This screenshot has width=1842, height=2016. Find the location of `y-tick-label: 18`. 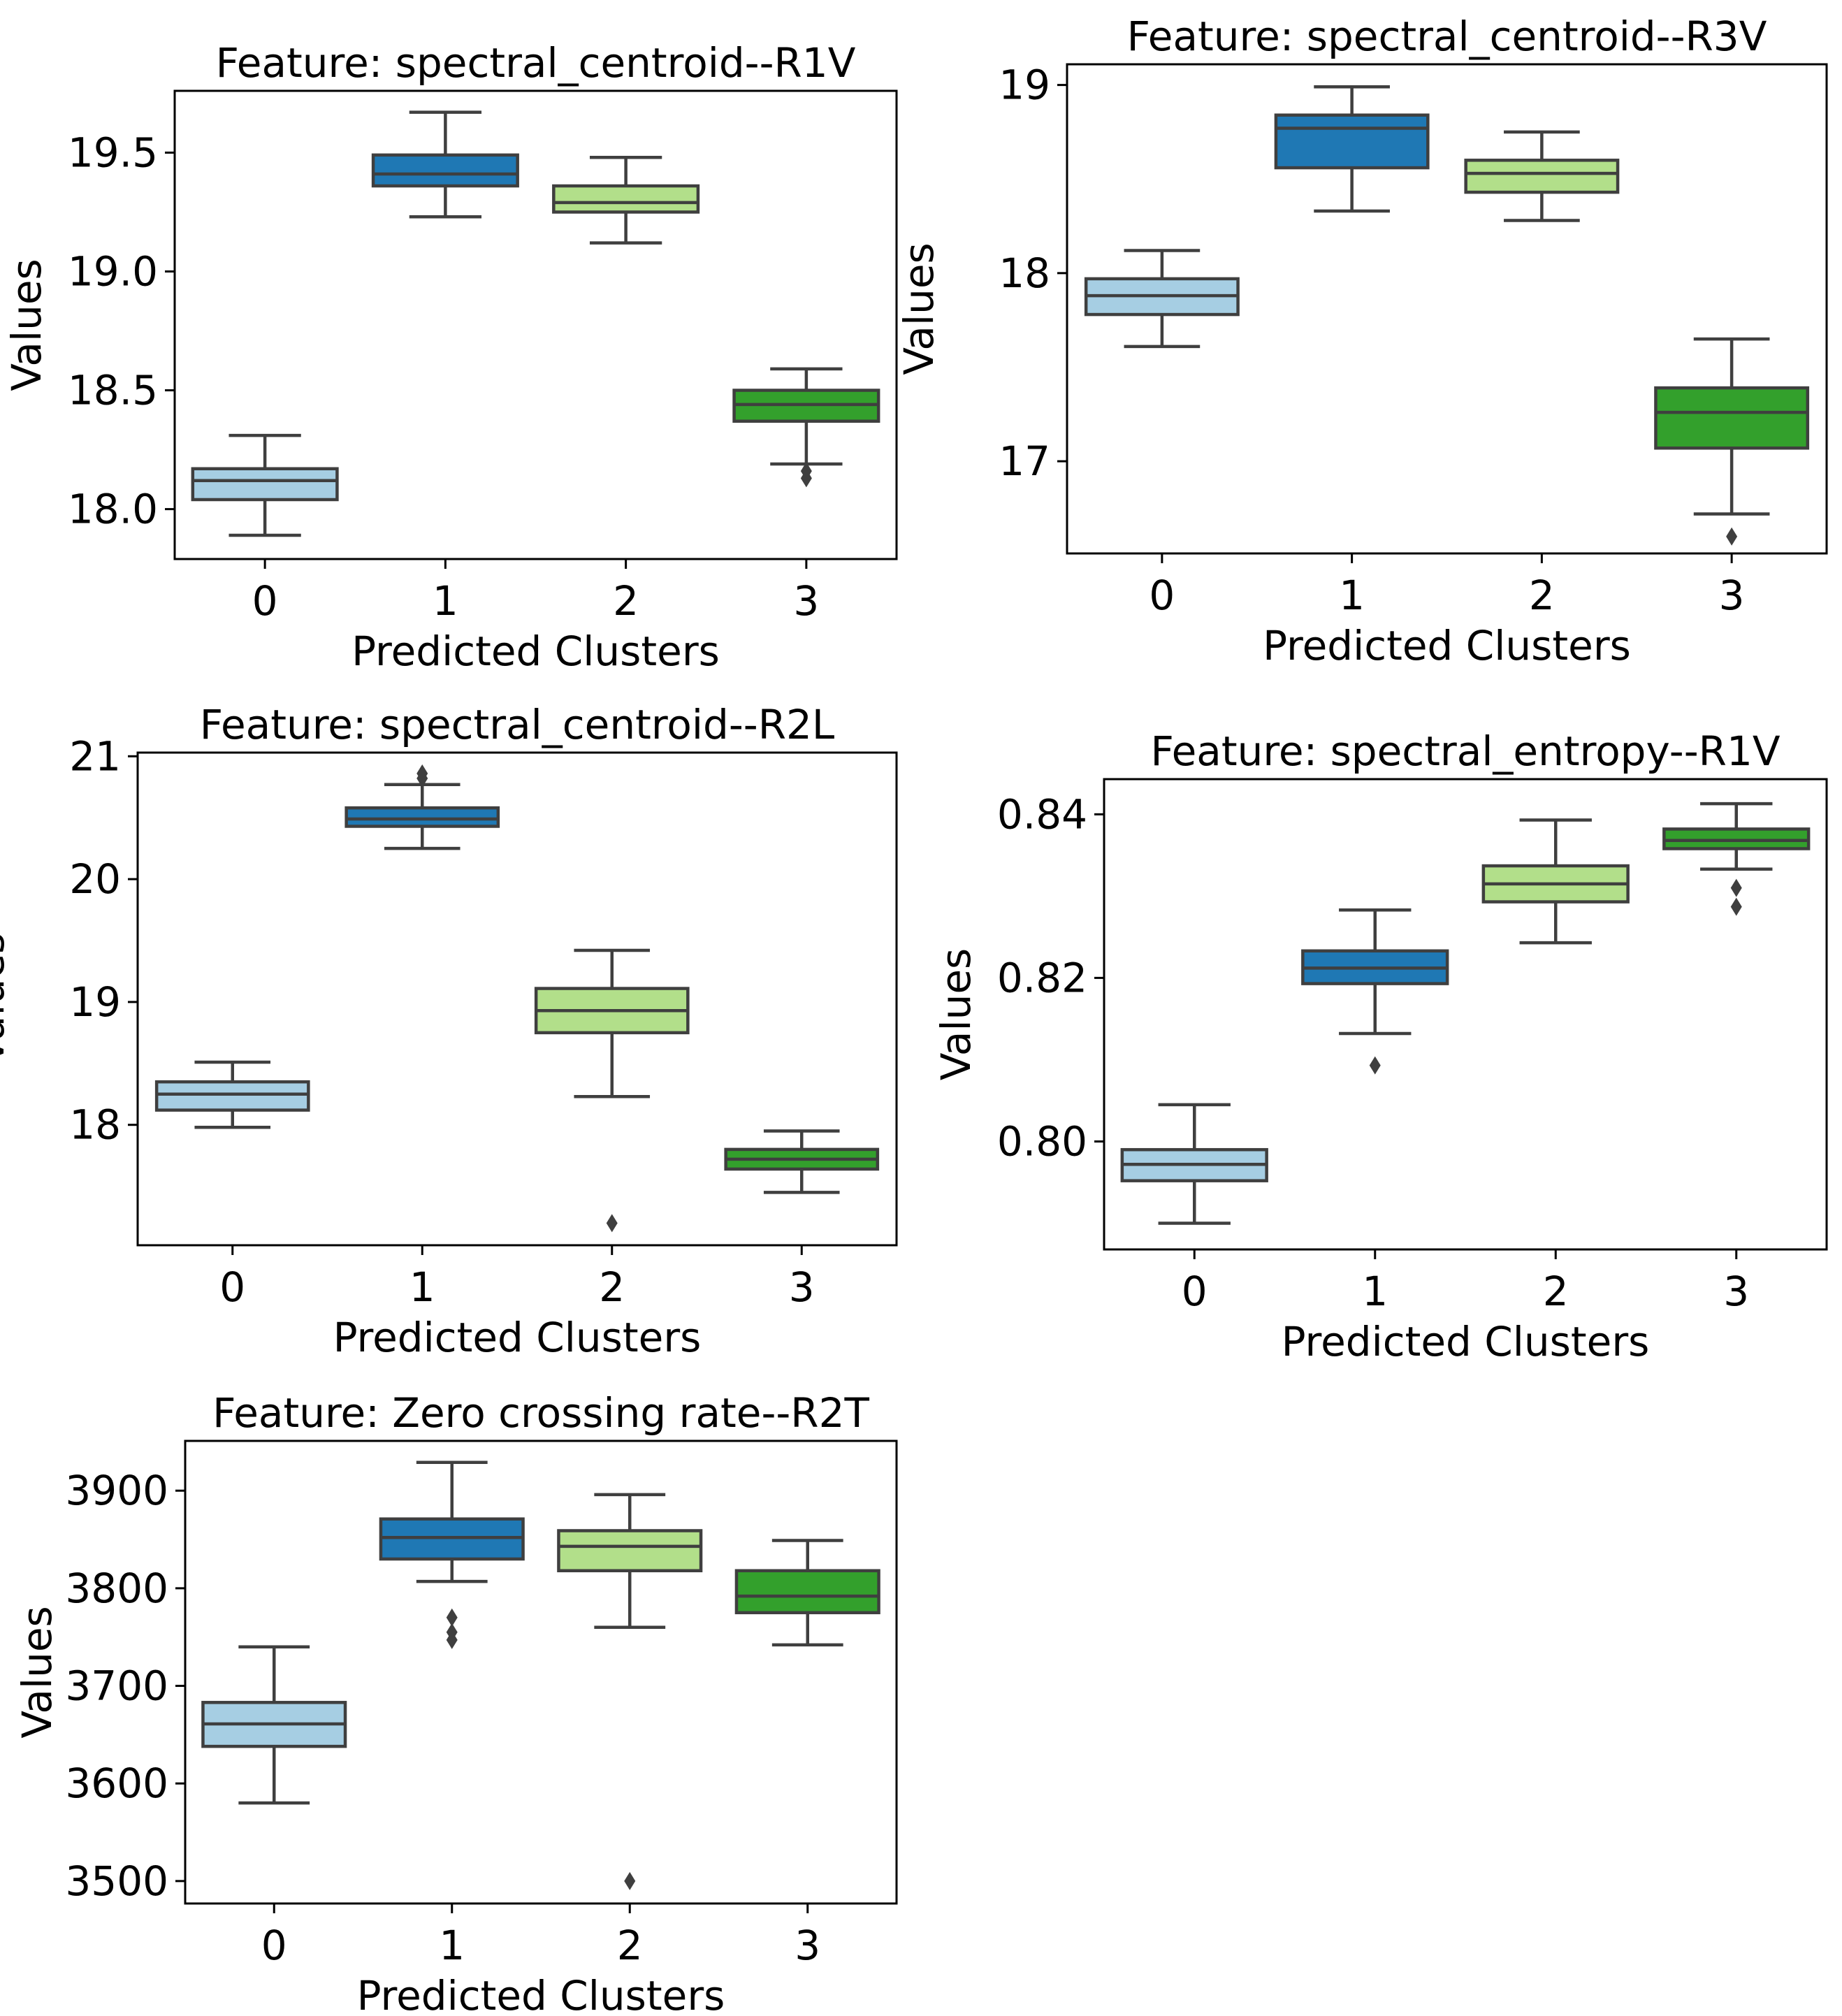

y-tick-label: 18 is located at coordinates (1024, 273).